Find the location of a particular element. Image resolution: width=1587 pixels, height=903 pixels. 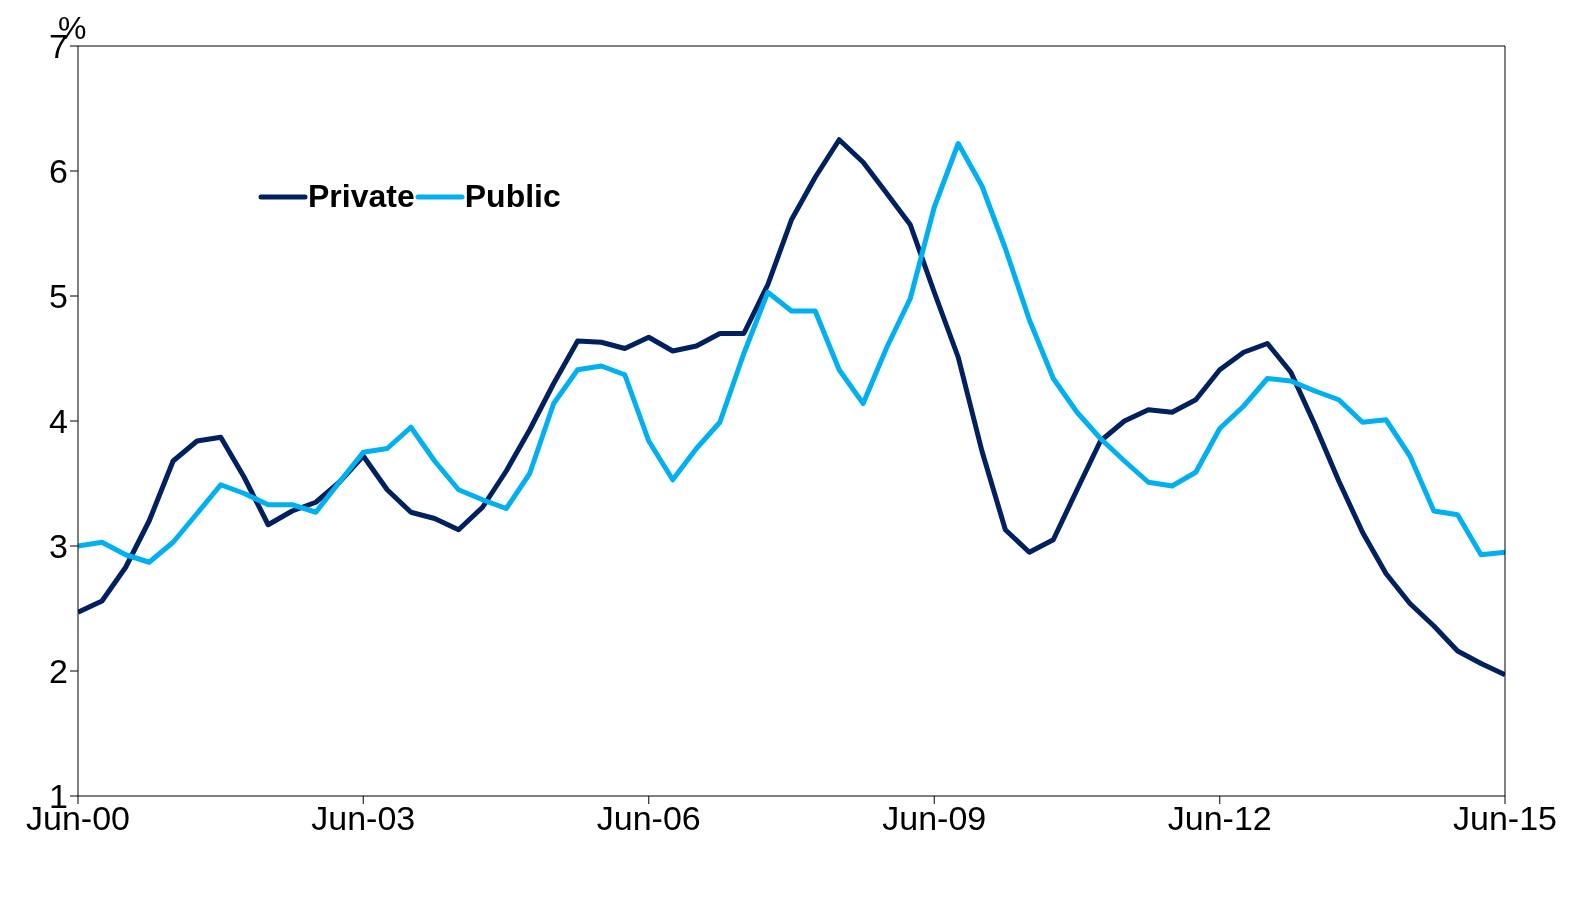

y-tick-label: 4 is located at coordinates (58, 421).